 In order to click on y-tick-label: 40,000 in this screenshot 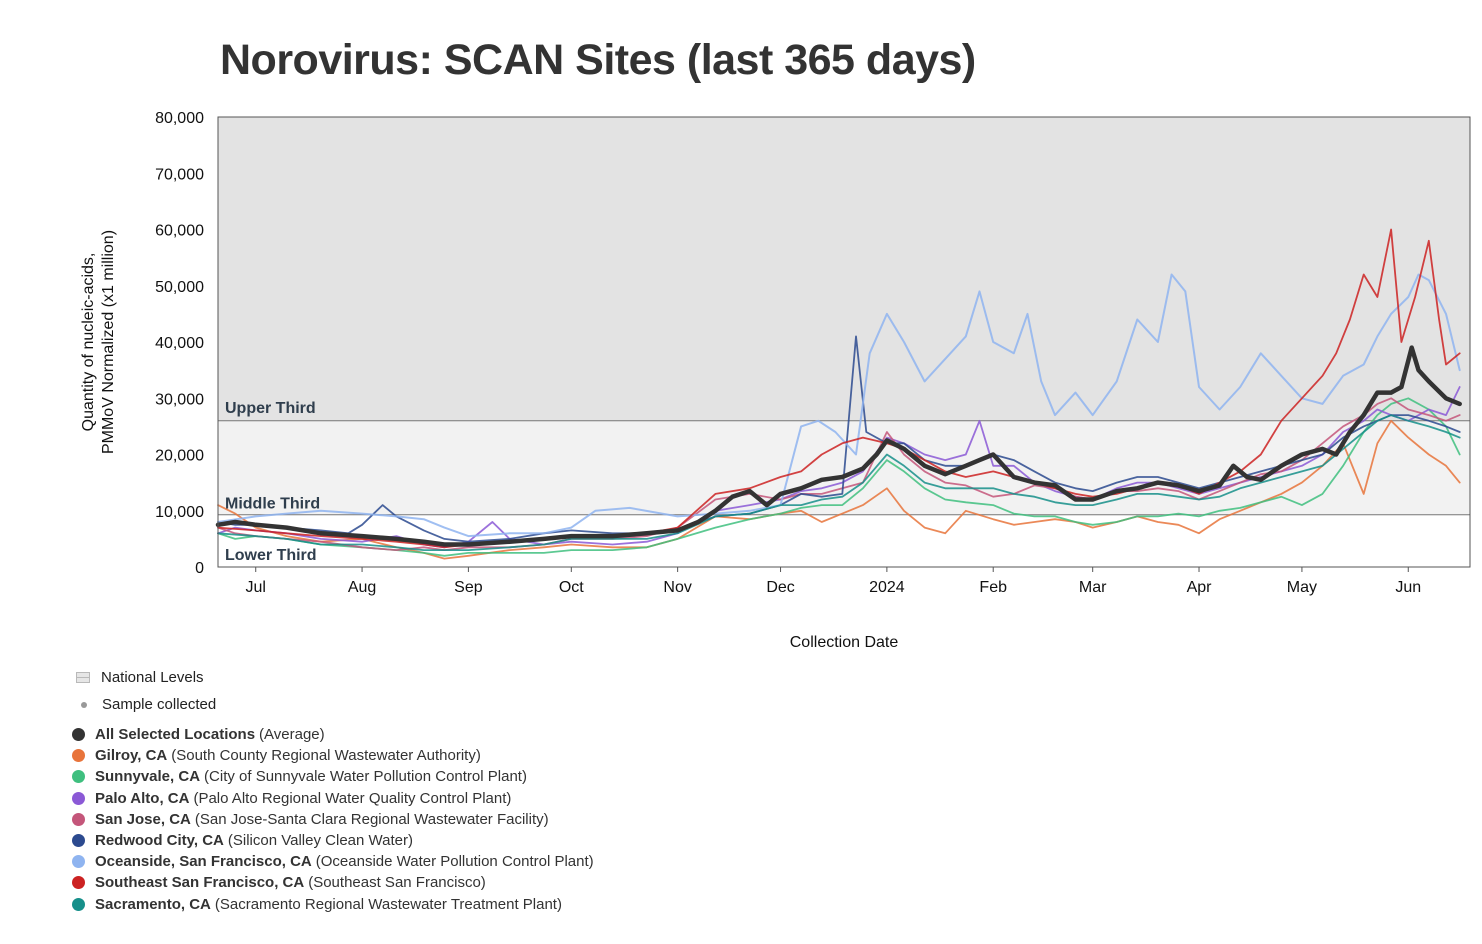, I will do `click(179, 343)`.